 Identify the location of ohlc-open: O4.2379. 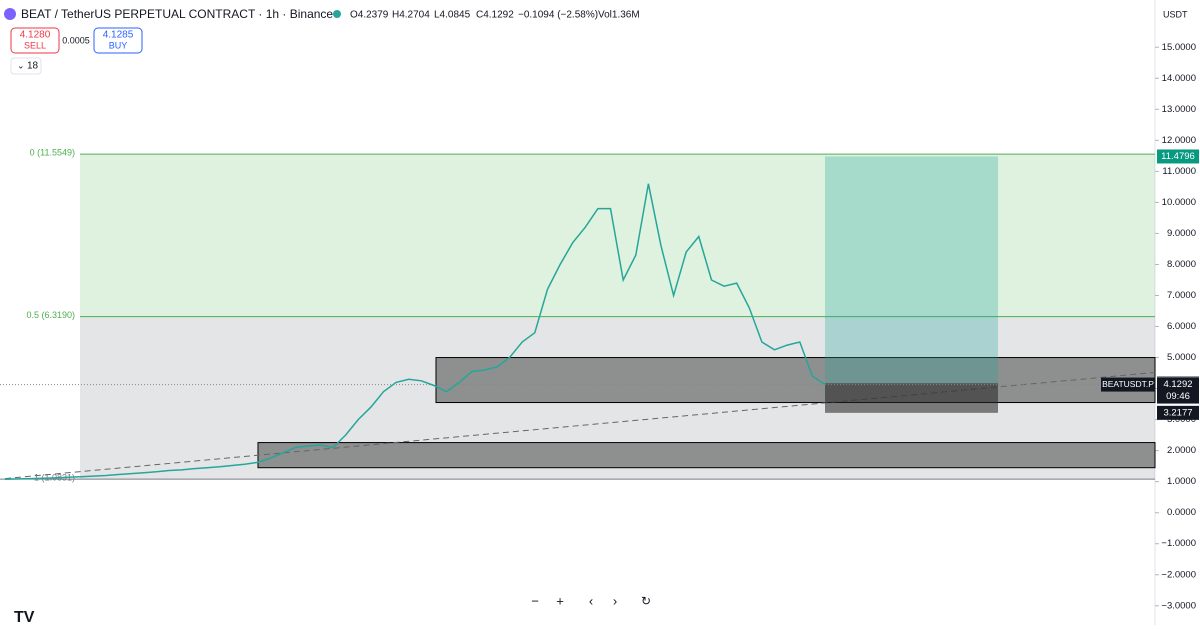
(369, 15).